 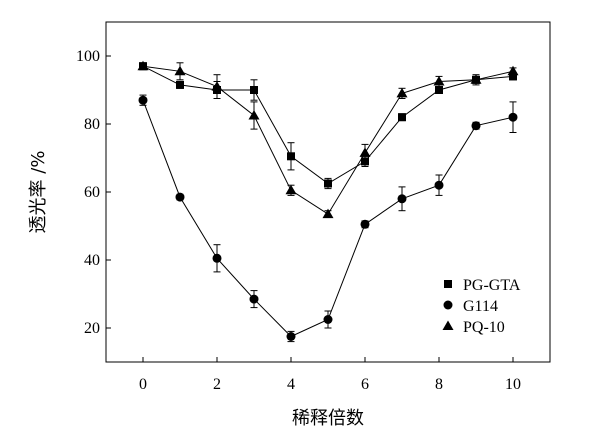 I want to click on x-tick-label: 10, so click(x=513, y=384).